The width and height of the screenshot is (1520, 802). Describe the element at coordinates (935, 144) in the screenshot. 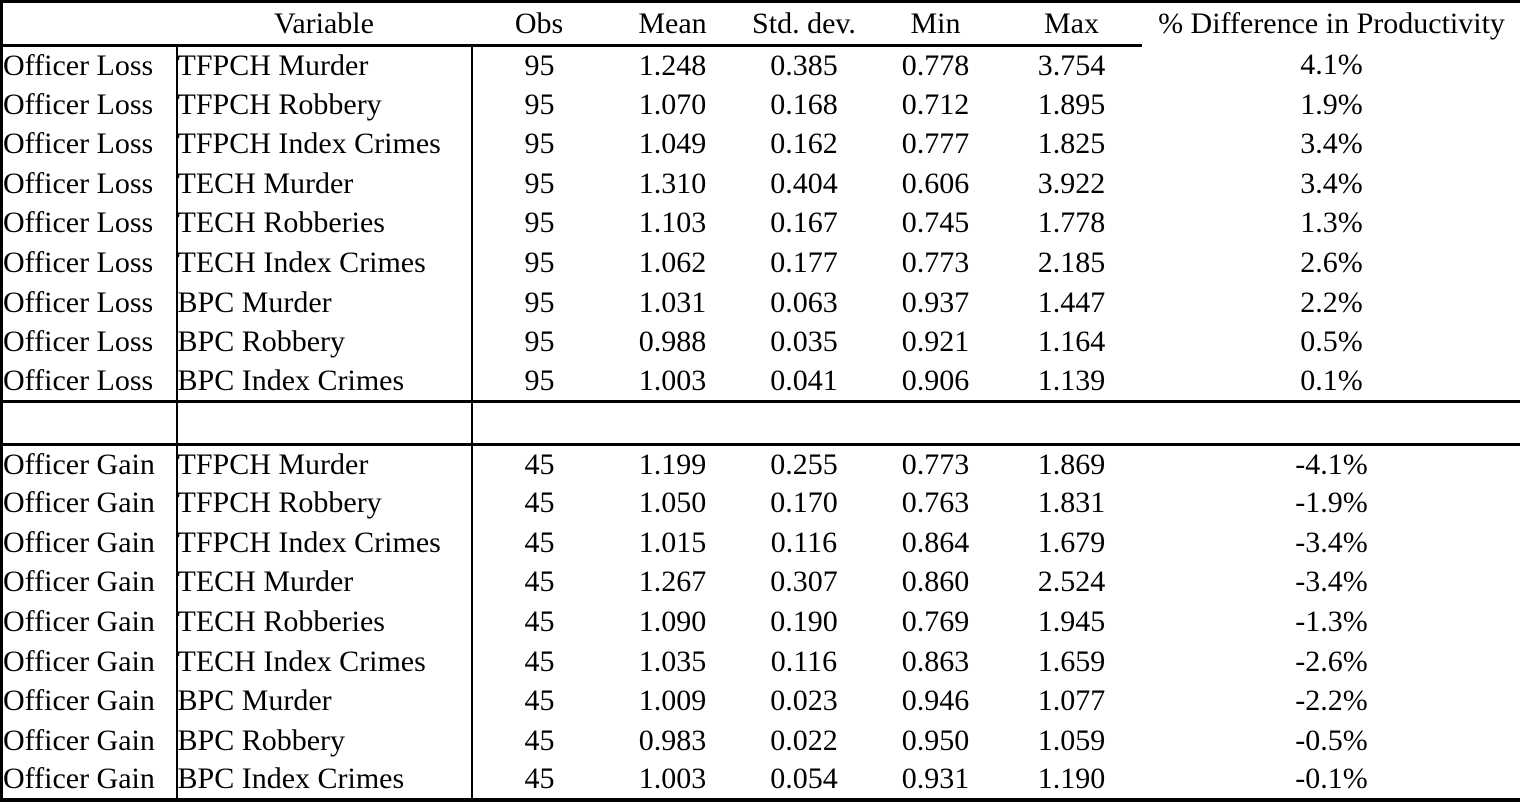

I see `min-cell: 0.777` at that location.